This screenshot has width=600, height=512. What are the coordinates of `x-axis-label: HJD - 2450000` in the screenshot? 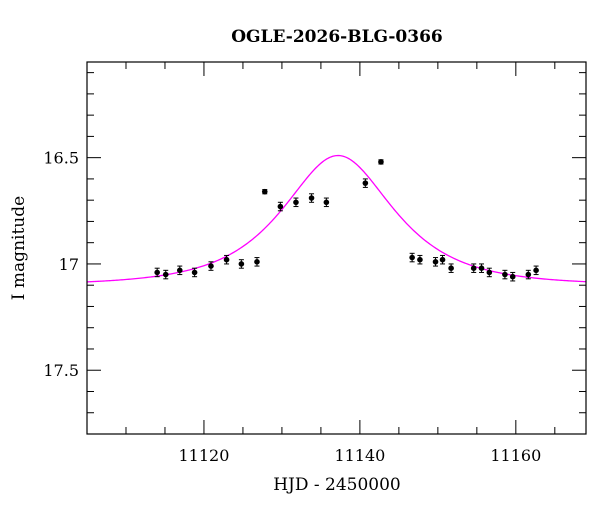 It's located at (337, 485).